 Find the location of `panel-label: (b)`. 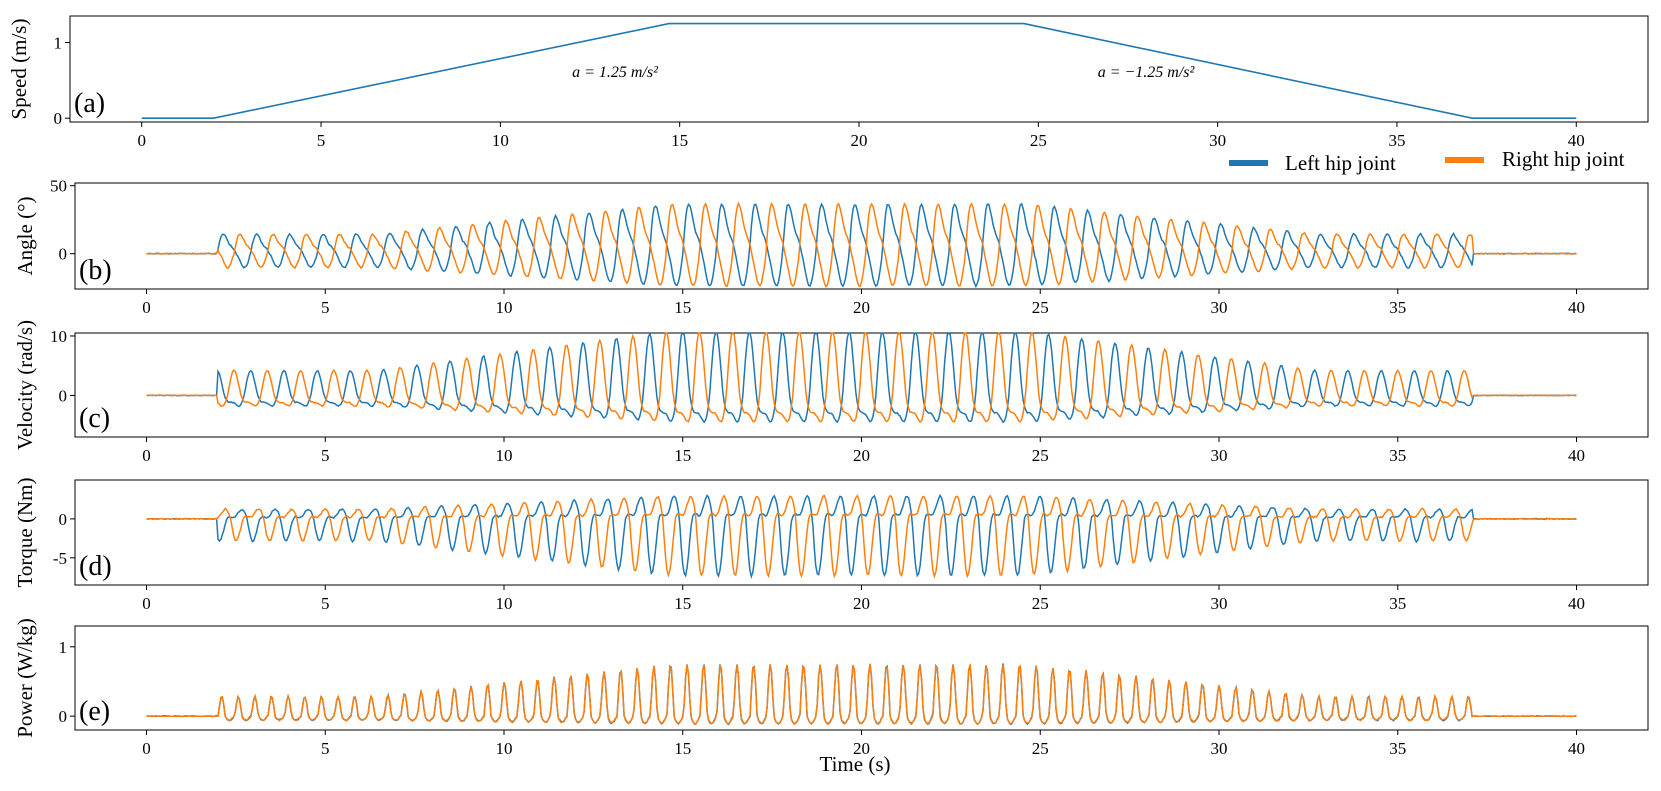

panel-label: (b) is located at coordinates (95, 270).